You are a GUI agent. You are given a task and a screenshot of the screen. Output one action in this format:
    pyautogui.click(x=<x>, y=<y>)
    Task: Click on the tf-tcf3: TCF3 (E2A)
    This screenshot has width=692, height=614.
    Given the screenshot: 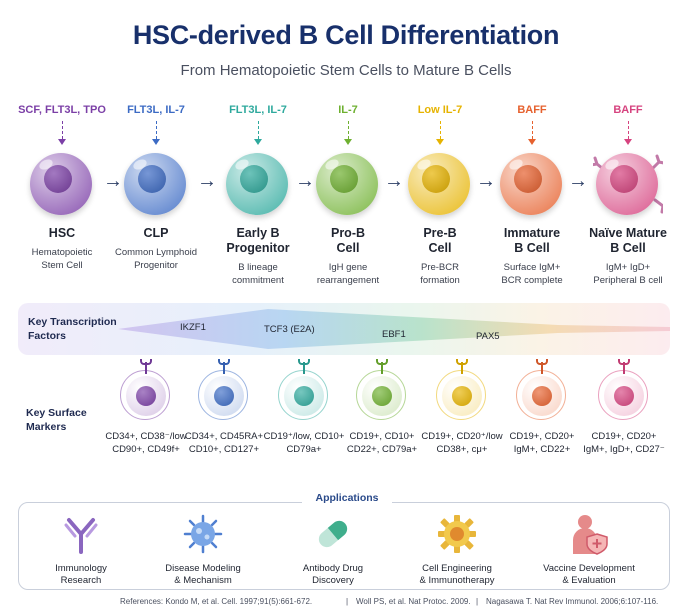 What is the action you would take?
    pyautogui.click(x=289, y=329)
    